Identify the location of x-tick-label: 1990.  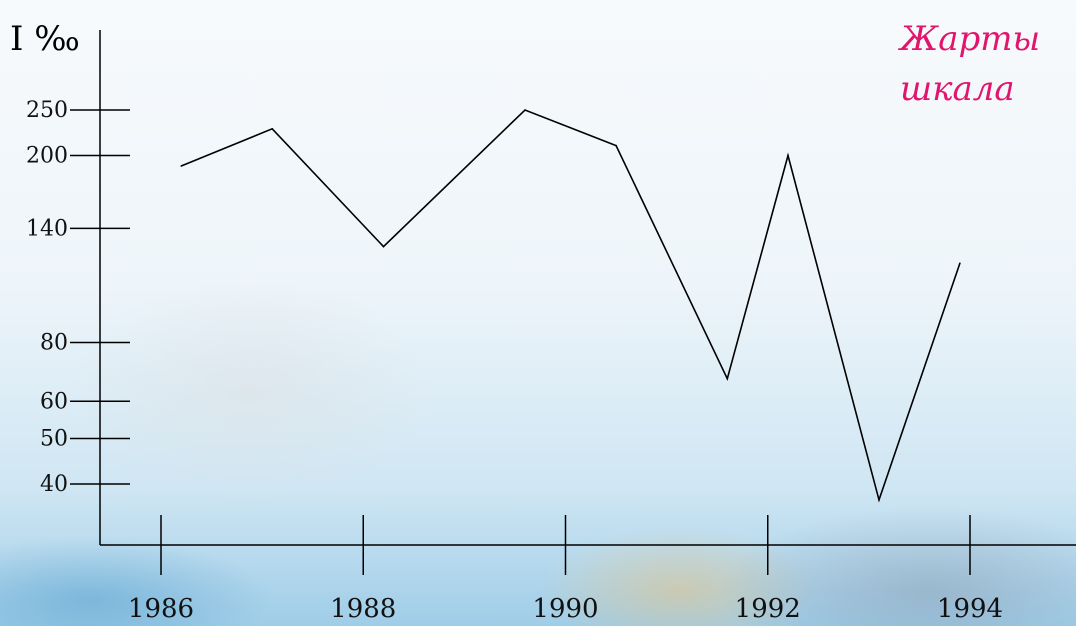
(565, 609).